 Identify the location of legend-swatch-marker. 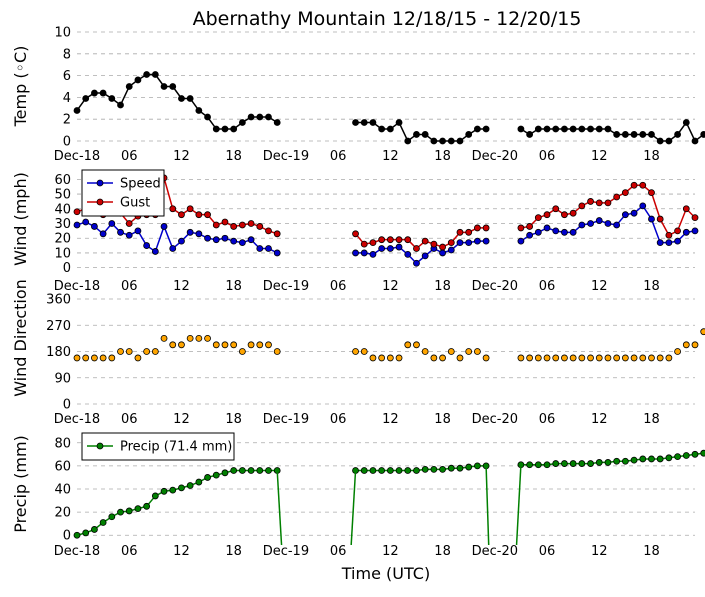
(100, 183).